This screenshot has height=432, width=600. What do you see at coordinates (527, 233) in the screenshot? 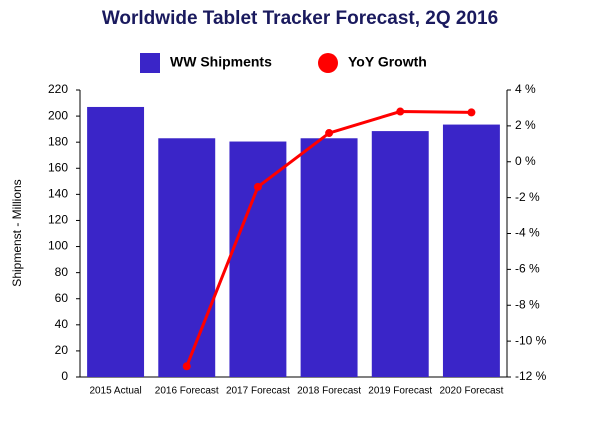
I see `y2-tick-label: -4 %` at bounding box center [527, 233].